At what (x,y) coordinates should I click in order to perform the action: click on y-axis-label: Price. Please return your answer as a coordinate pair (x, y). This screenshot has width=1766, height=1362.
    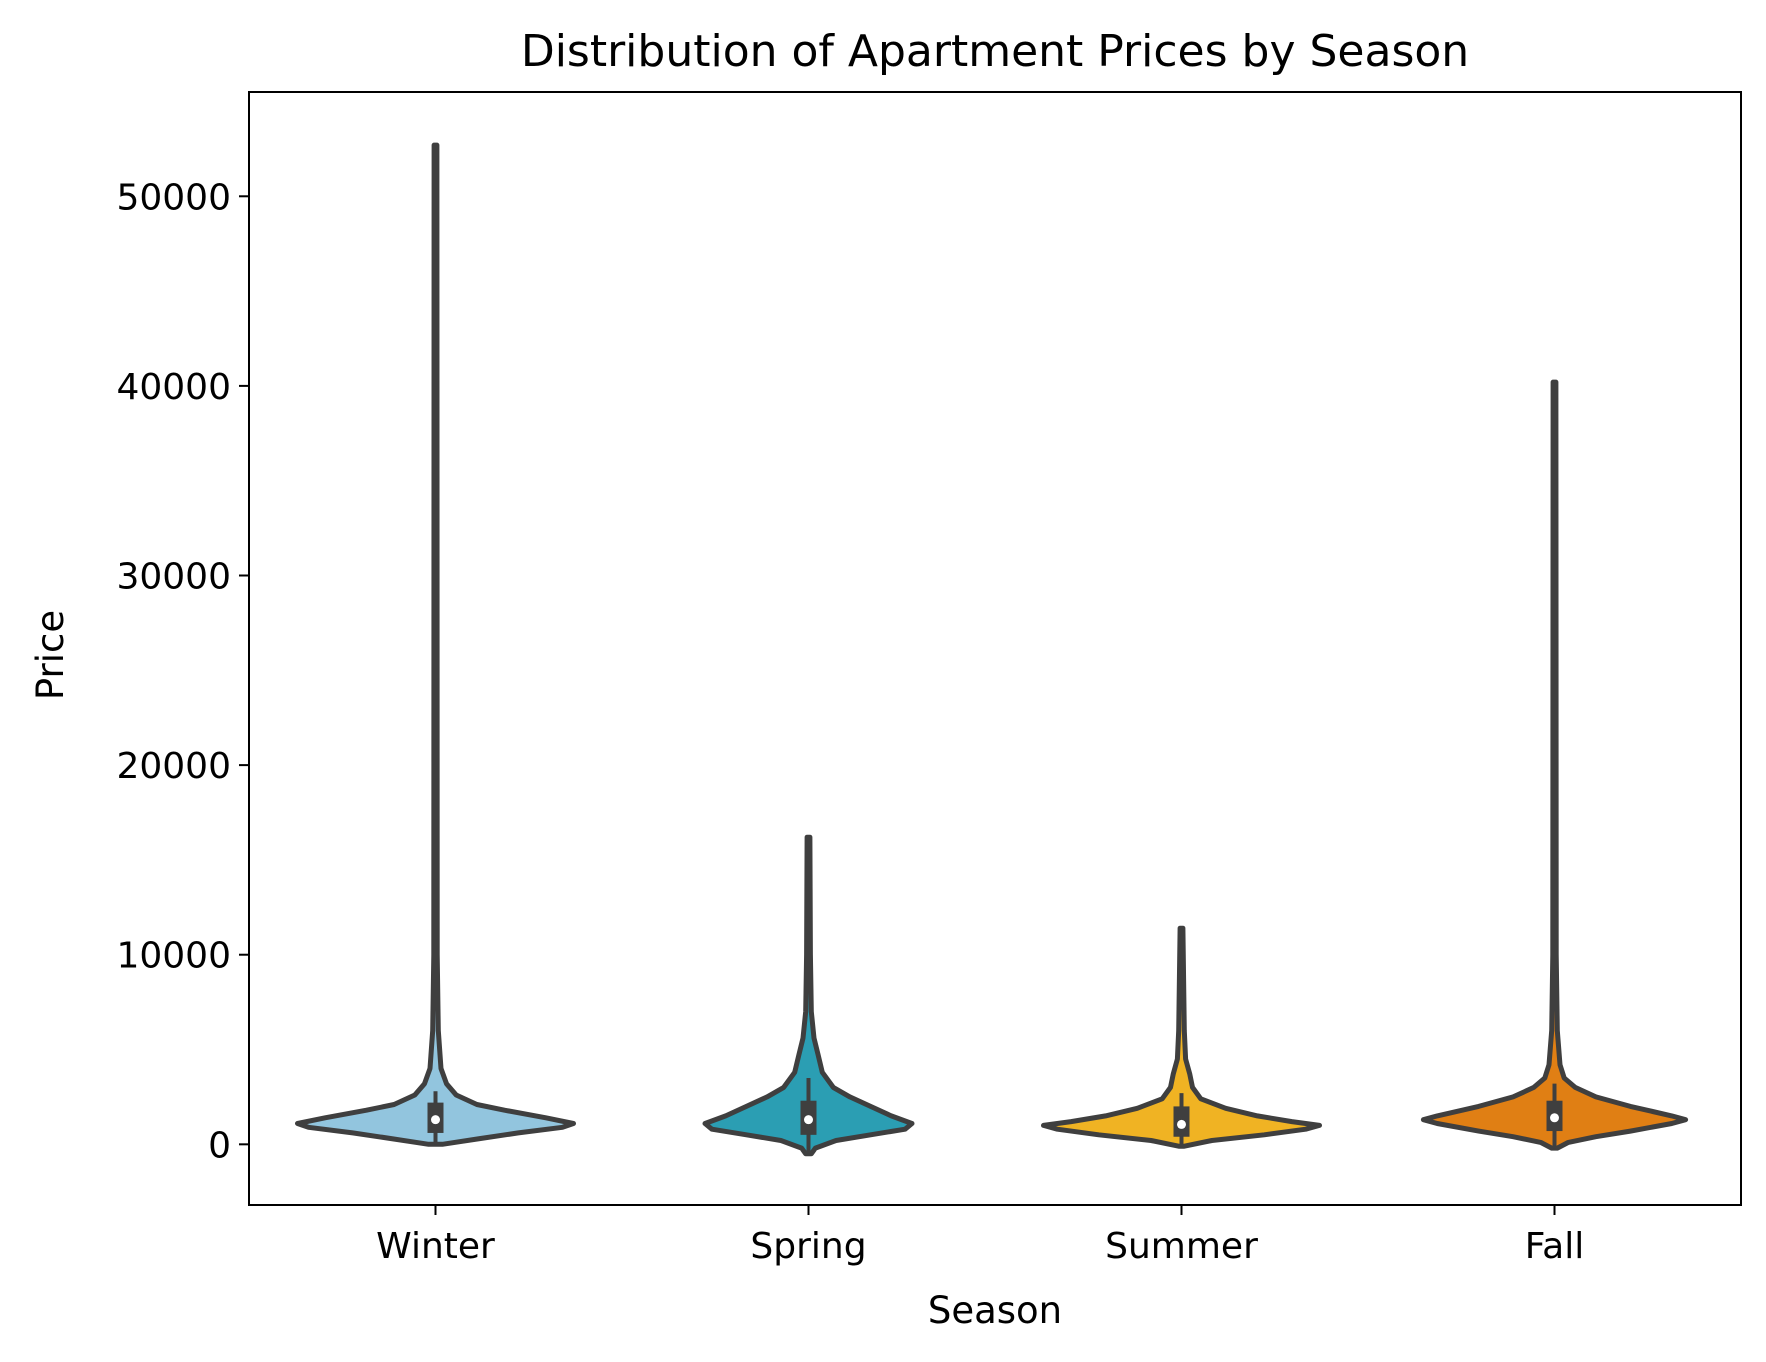
    Looking at the image, I should click on (50, 655).